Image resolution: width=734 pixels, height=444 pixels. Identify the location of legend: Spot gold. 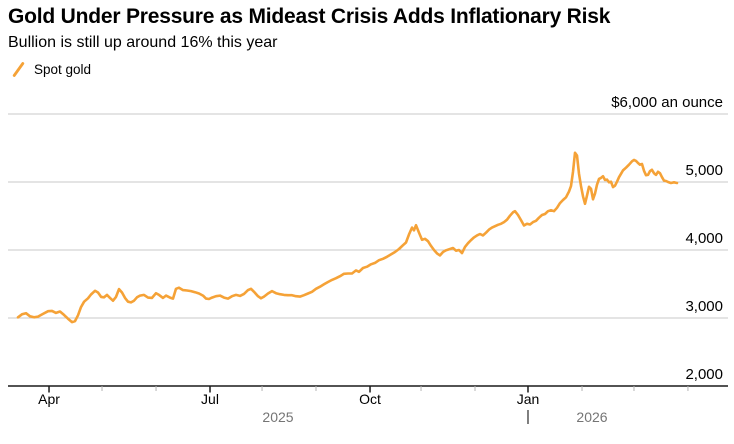
(51, 69).